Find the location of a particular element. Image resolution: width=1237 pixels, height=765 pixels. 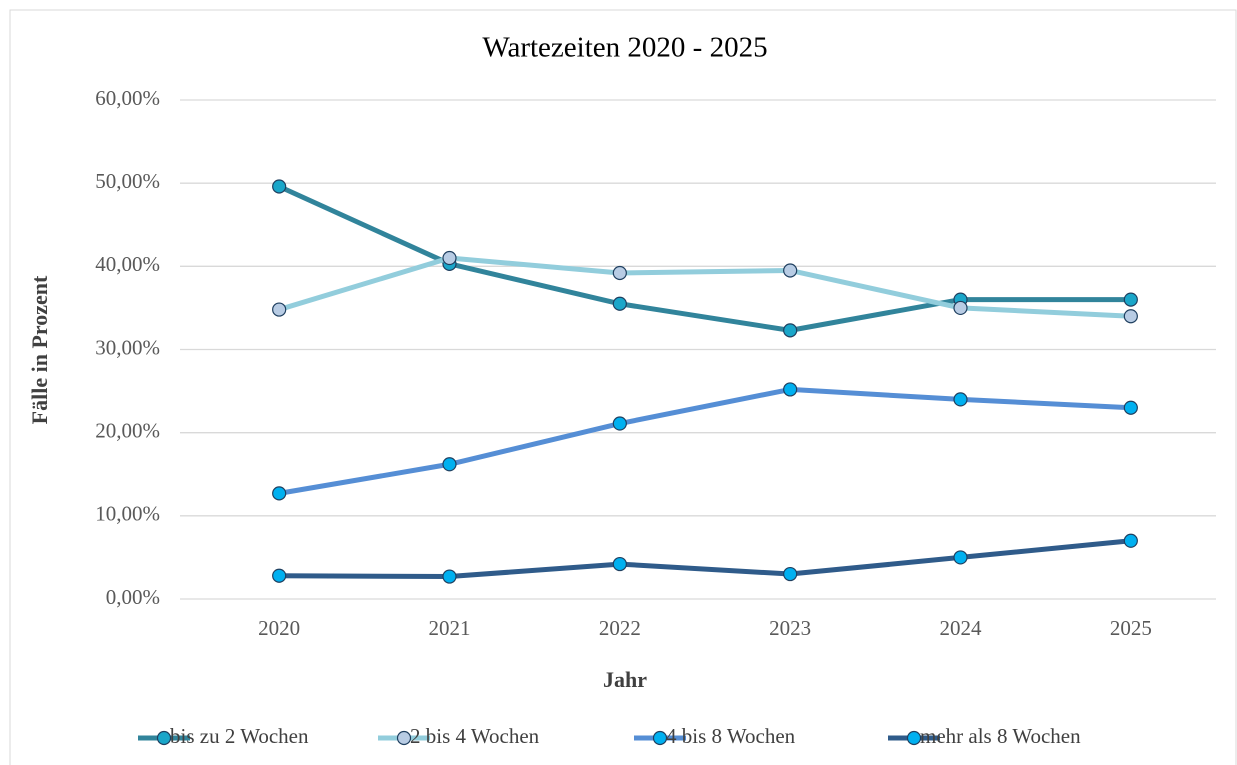

legend-label: mehr als 8 Wochen is located at coordinates (1000, 736).